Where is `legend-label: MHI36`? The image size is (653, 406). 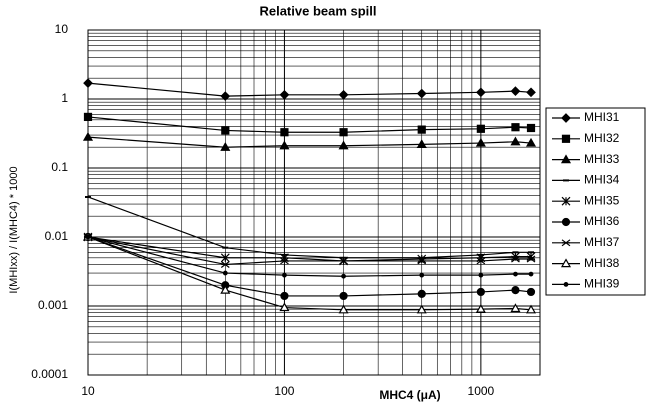
legend-label: MHI36 is located at coordinates (602, 221).